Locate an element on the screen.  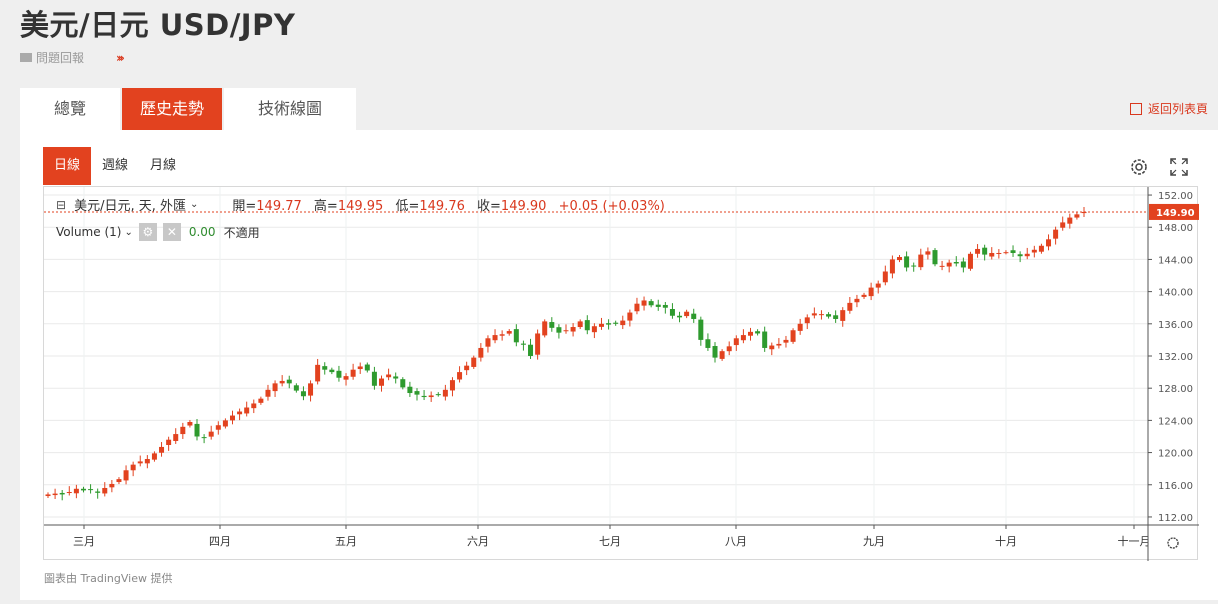
y-tick-label: 124.00 is located at coordinates (1175, 421).